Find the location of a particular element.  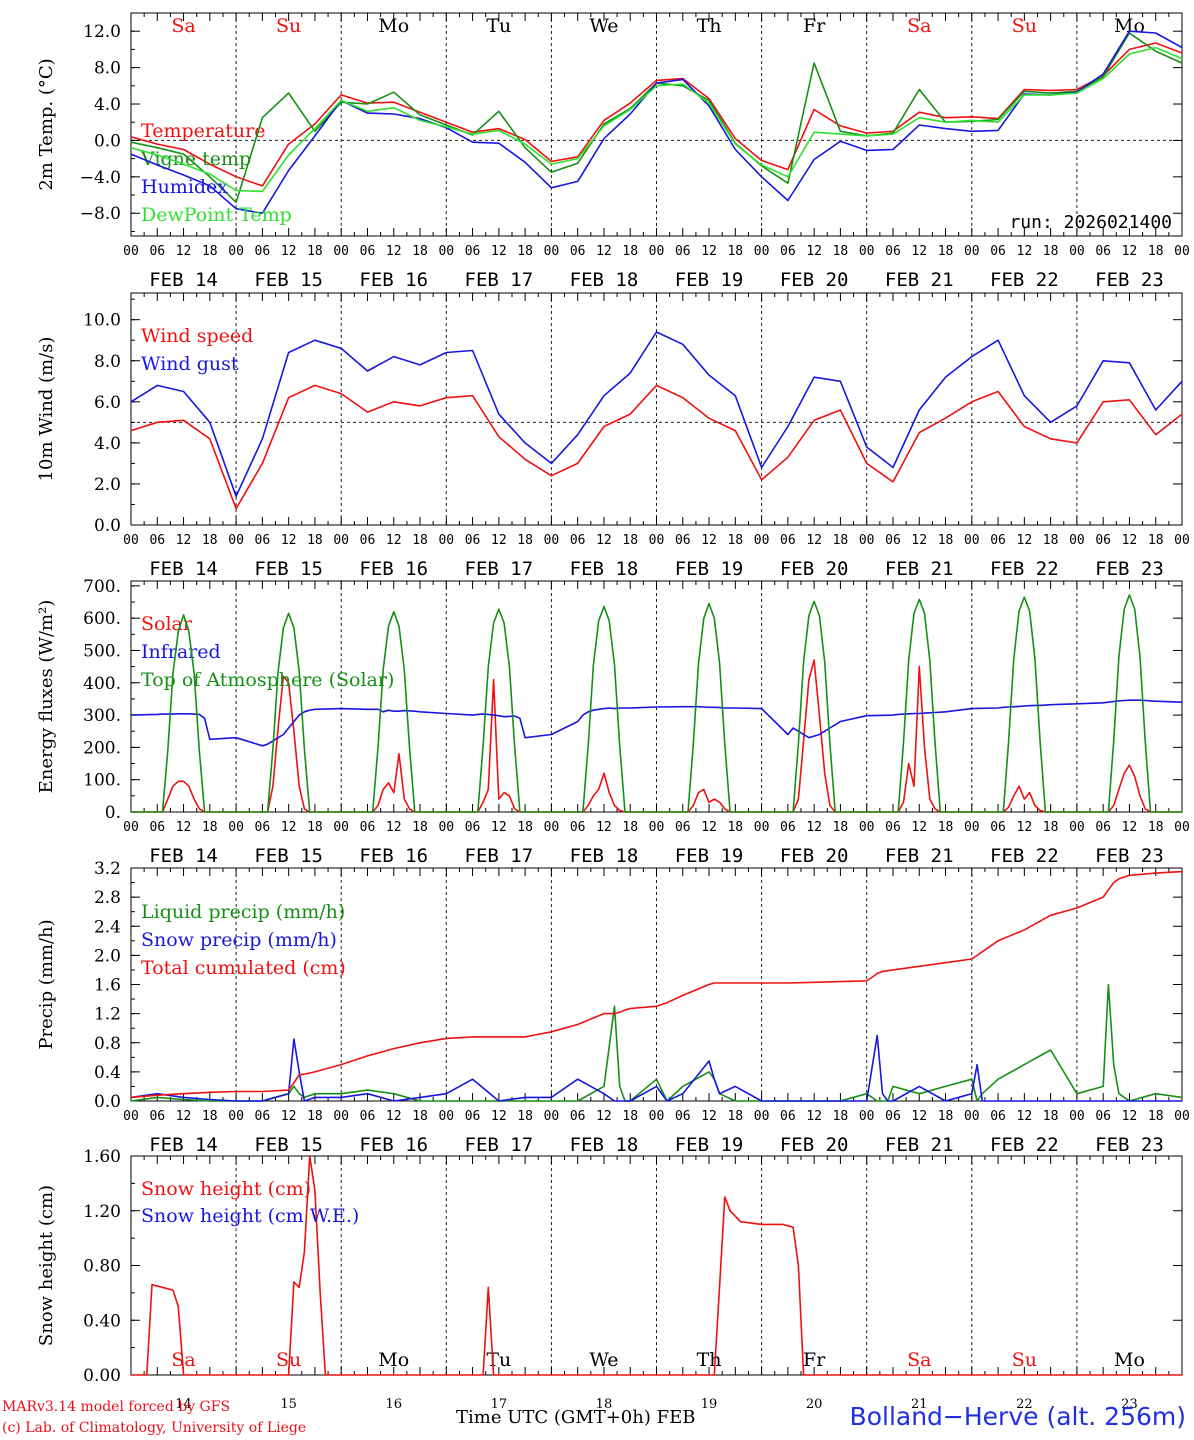

legend-entry: Solar is located at coordinates (167, 624).